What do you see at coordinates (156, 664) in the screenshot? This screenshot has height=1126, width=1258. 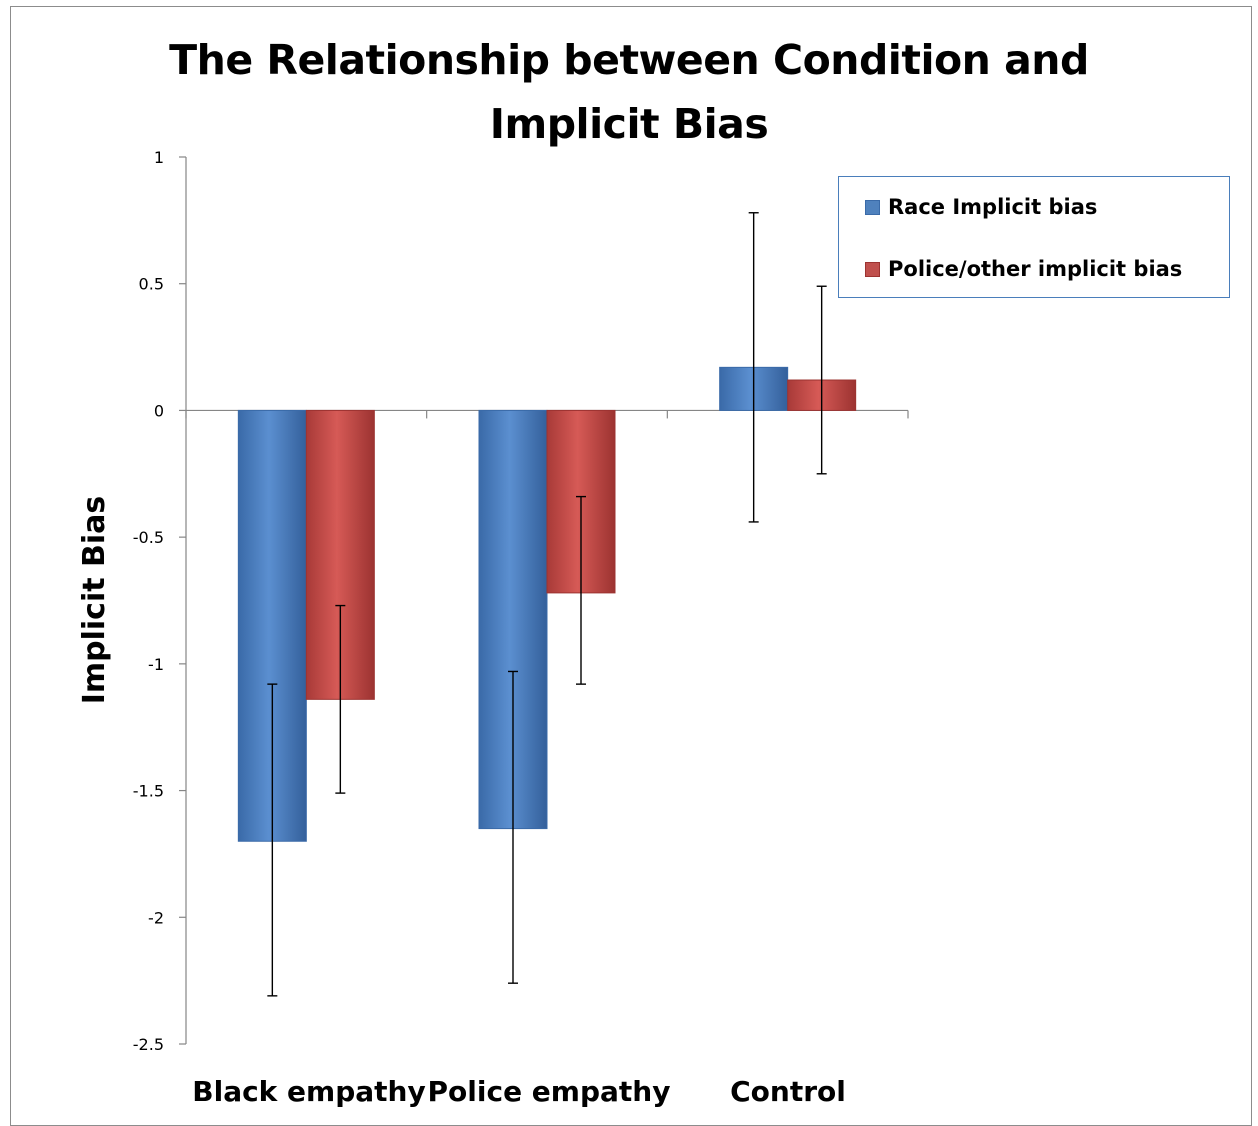 I see `y-tick-label: -1` at bounding box center [156, 664].